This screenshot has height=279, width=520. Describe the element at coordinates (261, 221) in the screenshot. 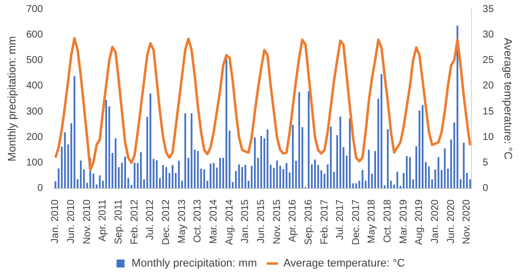

I see `x-tick-label: Jun. 2015` at that location.